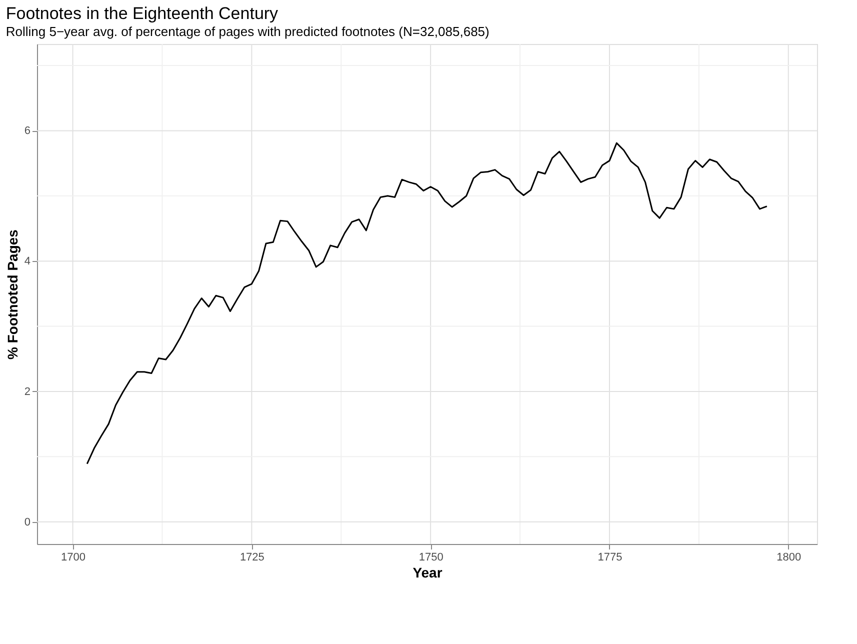  I want to click on x-tick-label: 1800, so click(789, 558).